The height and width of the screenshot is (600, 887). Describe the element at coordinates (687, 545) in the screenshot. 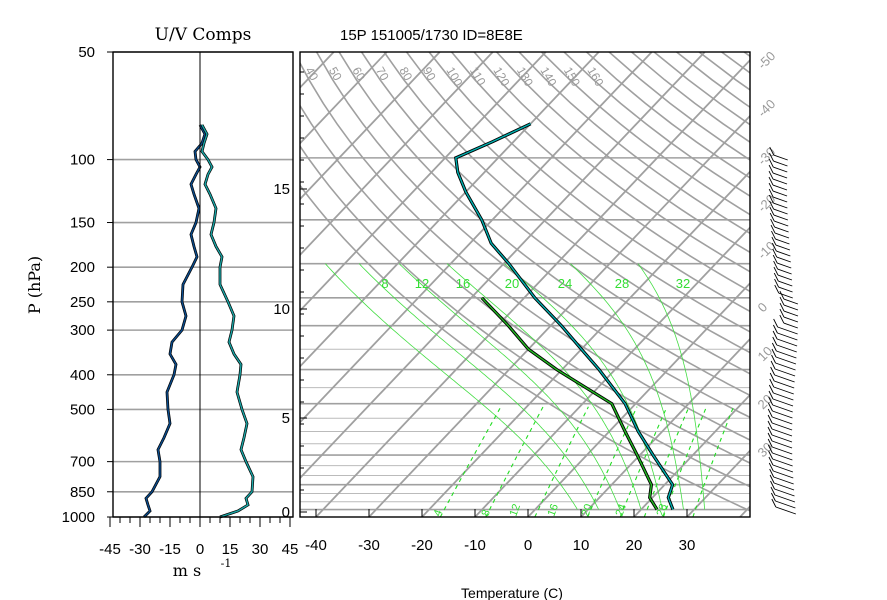

I see `temperature-tick-label: 30` at that location.